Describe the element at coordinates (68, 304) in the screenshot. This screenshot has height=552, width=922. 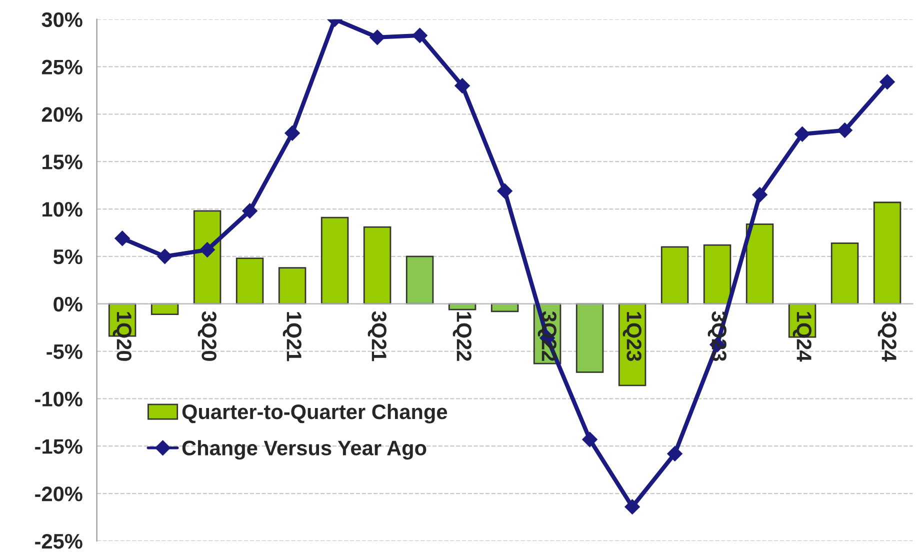
I see `y-tick-label: 0%` at that location.